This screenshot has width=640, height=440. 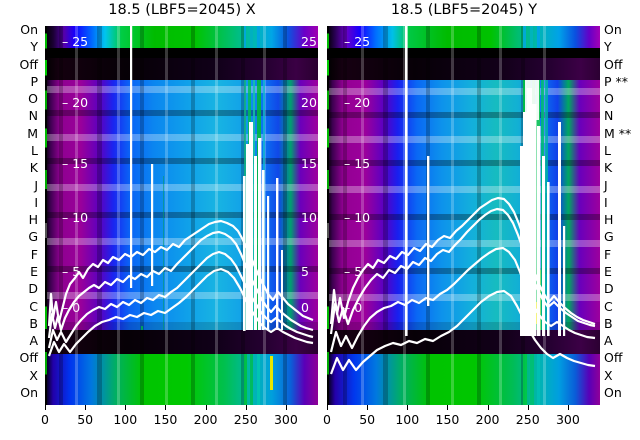 I want to click on x-tick-label-right-50: 50, so click(x=367, y=419).